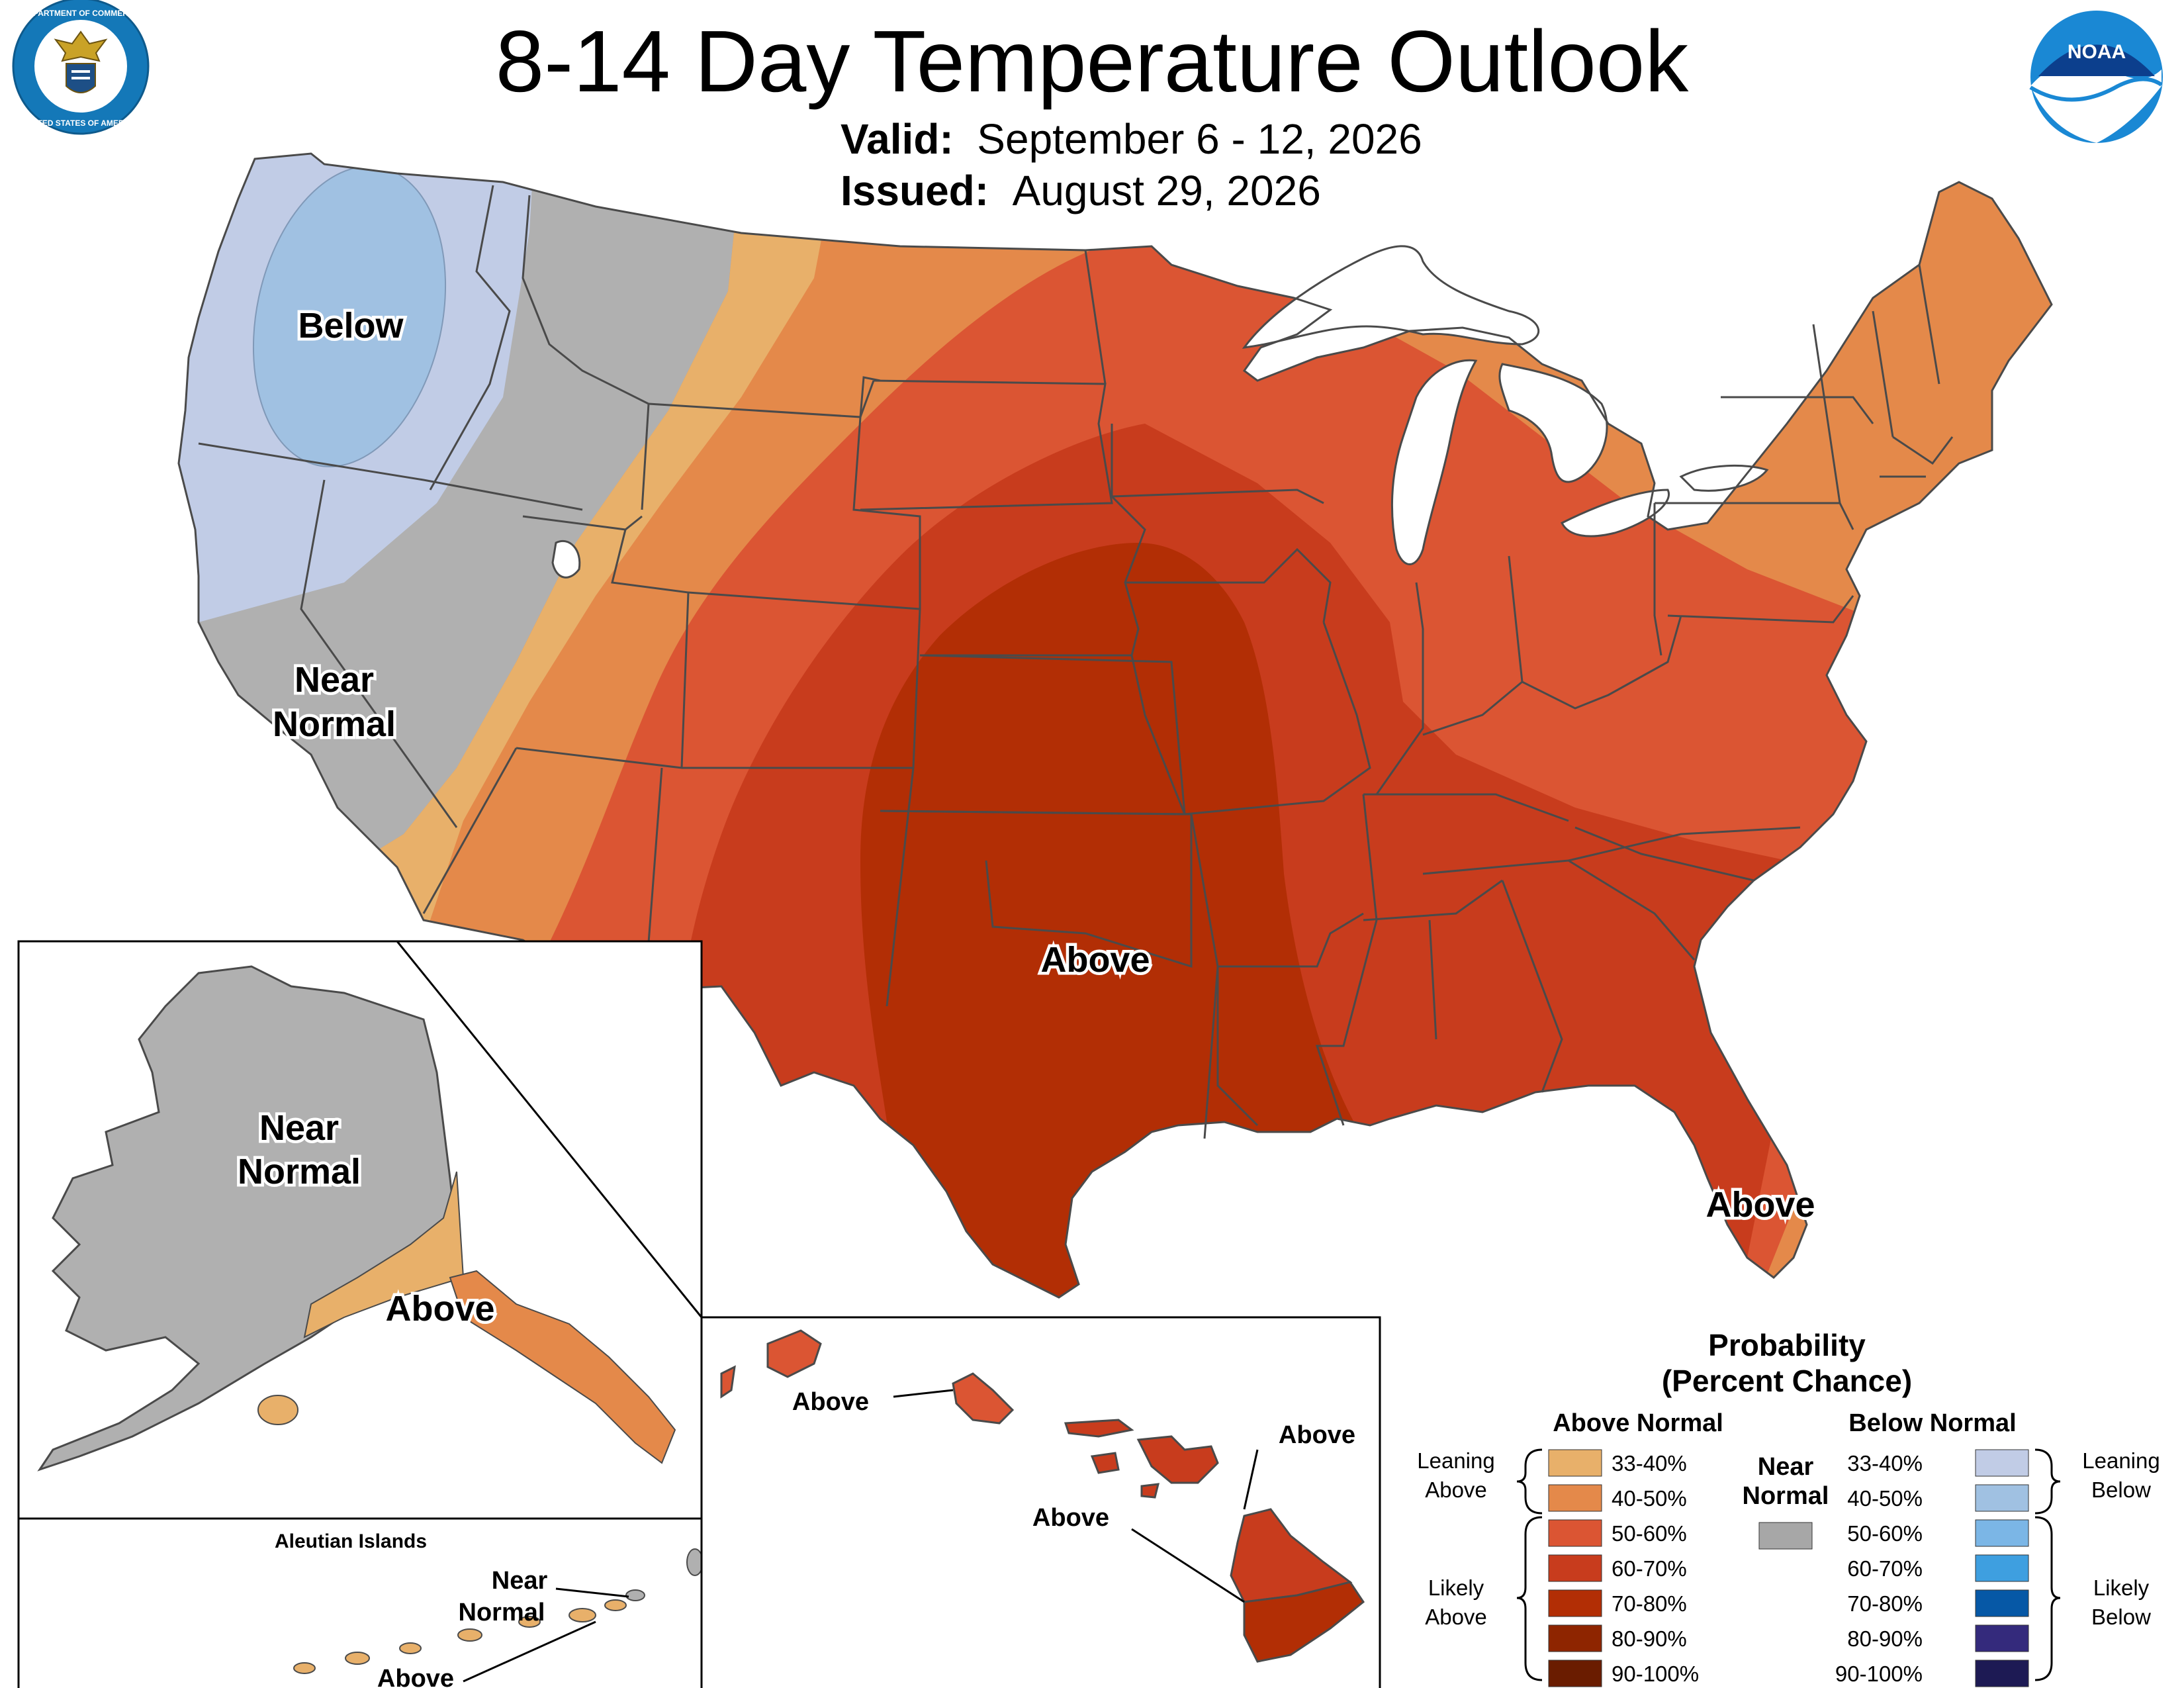  Describe the element at coordinates (1786, 1467) in the screenshot. I see `legend-near-header-1: Near` at that location.